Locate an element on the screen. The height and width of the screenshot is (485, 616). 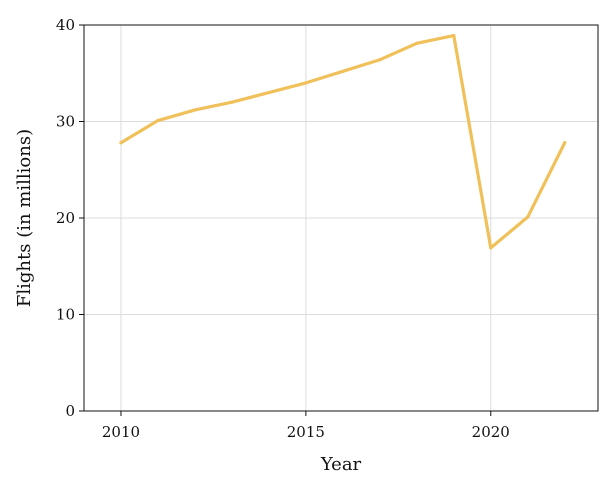
y-axis-ticks: 0 10 20 30 40 is located at coordinates (70, 218).